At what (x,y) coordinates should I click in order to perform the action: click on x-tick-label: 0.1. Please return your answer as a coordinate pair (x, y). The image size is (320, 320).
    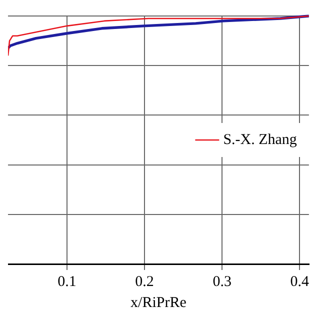
    Looking at the image, I should click on (67, 282).